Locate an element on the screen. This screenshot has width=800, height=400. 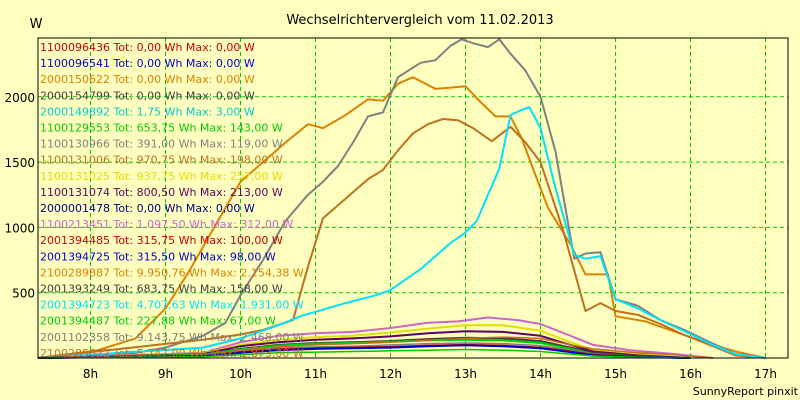
x-tick-label: 13h is located at coordinates (465, 374).